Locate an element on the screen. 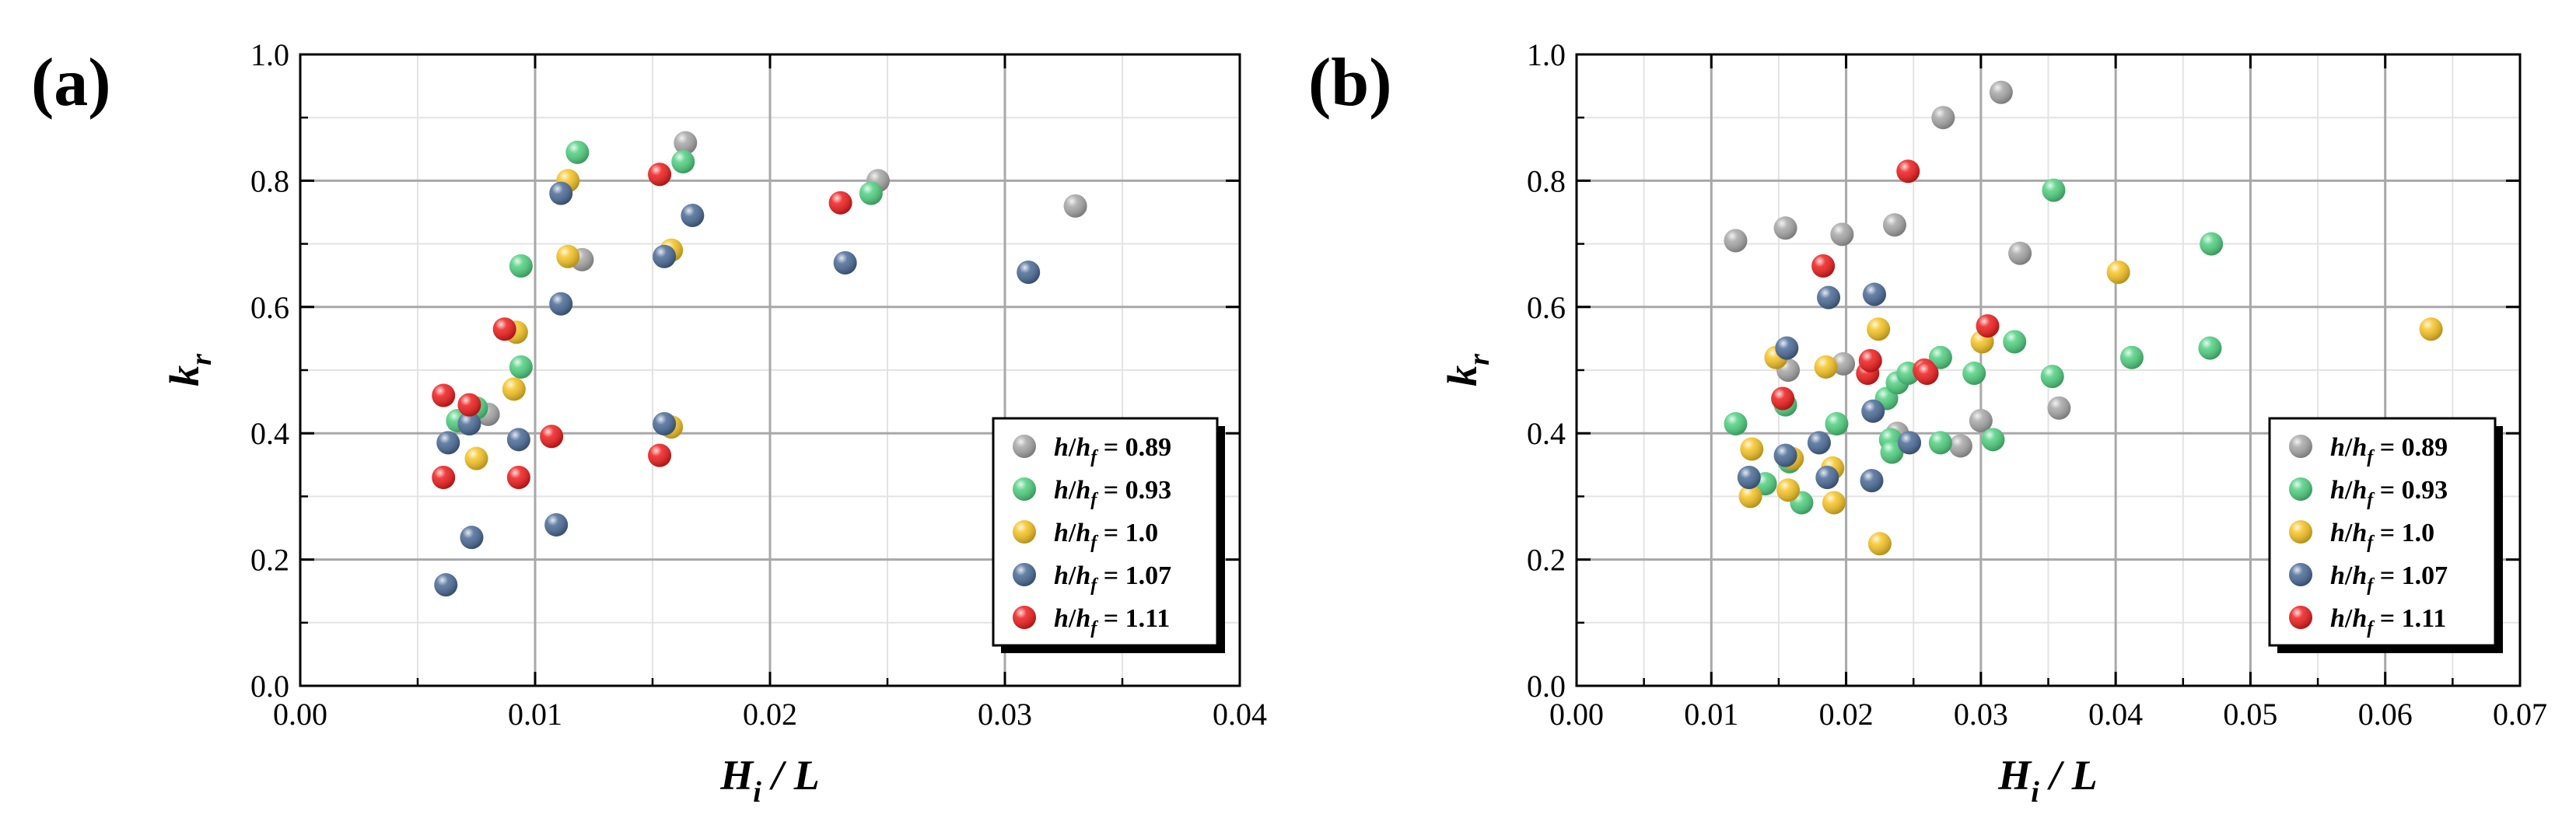 The height and width of the screenshot is (839, 2576). x-tick-label: 0.02 is located at coordinates (770, 714).